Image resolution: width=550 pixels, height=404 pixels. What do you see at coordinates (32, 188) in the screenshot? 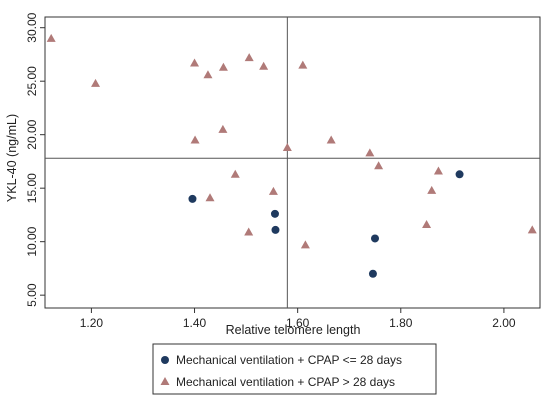
I see `y-tick-label: 15.00` at bounding box center [32, 188].